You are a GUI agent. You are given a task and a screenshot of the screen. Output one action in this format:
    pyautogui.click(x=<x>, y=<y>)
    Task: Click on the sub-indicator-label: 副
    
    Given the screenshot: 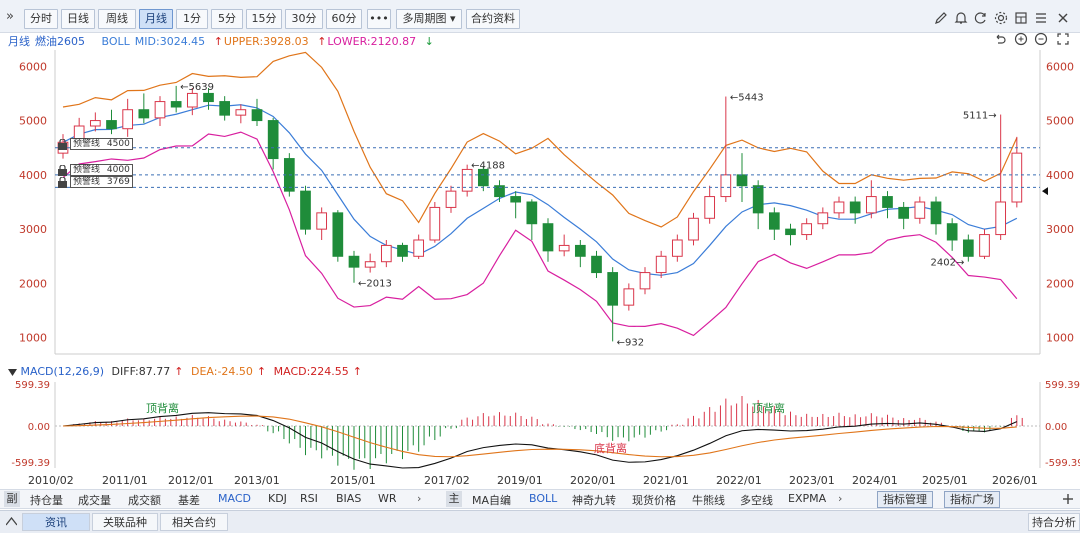 What is the action you would take?
    pyautogui.click(x=12, y=499)
    